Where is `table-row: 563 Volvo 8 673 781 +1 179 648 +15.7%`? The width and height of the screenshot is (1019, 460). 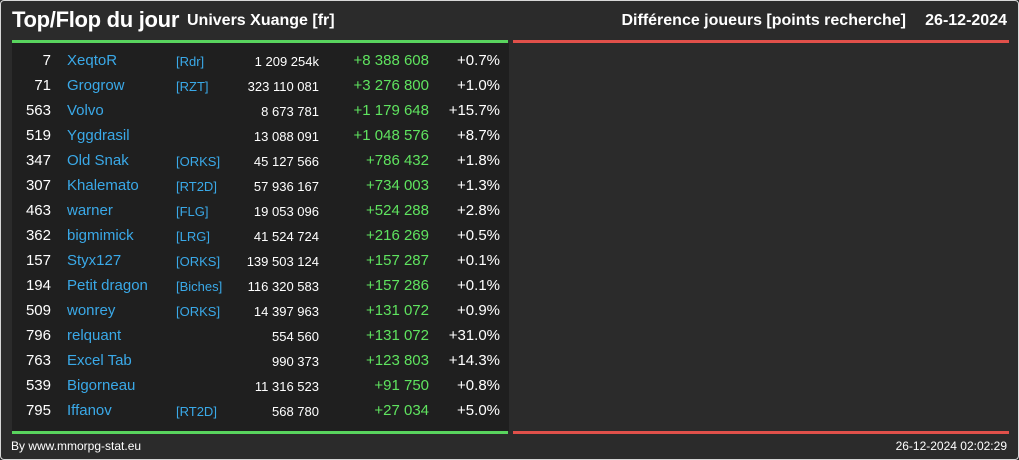 table-row: 563 Volvo 8 673 781 +1 179 648 +15.7% is located at coordinates (260, 110).